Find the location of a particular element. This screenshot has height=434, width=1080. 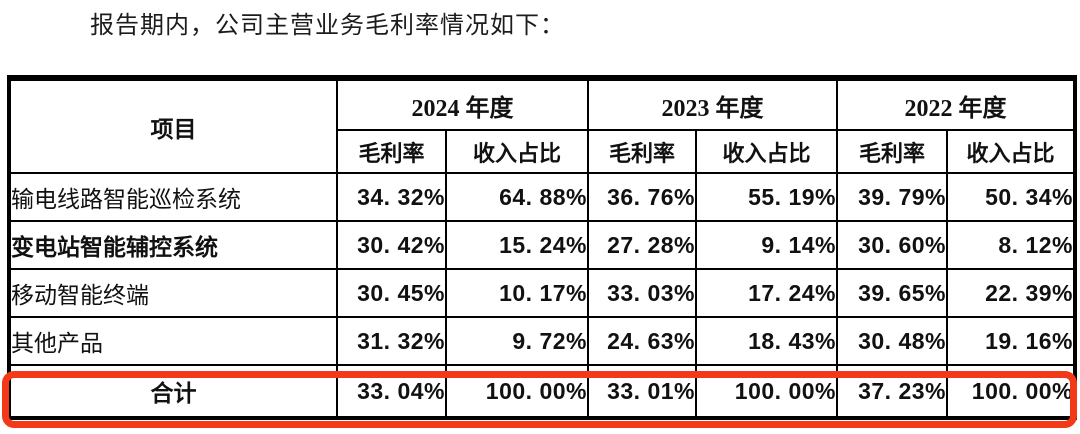

cell-value: 8. 12% is located at coordinates (1011, 245).